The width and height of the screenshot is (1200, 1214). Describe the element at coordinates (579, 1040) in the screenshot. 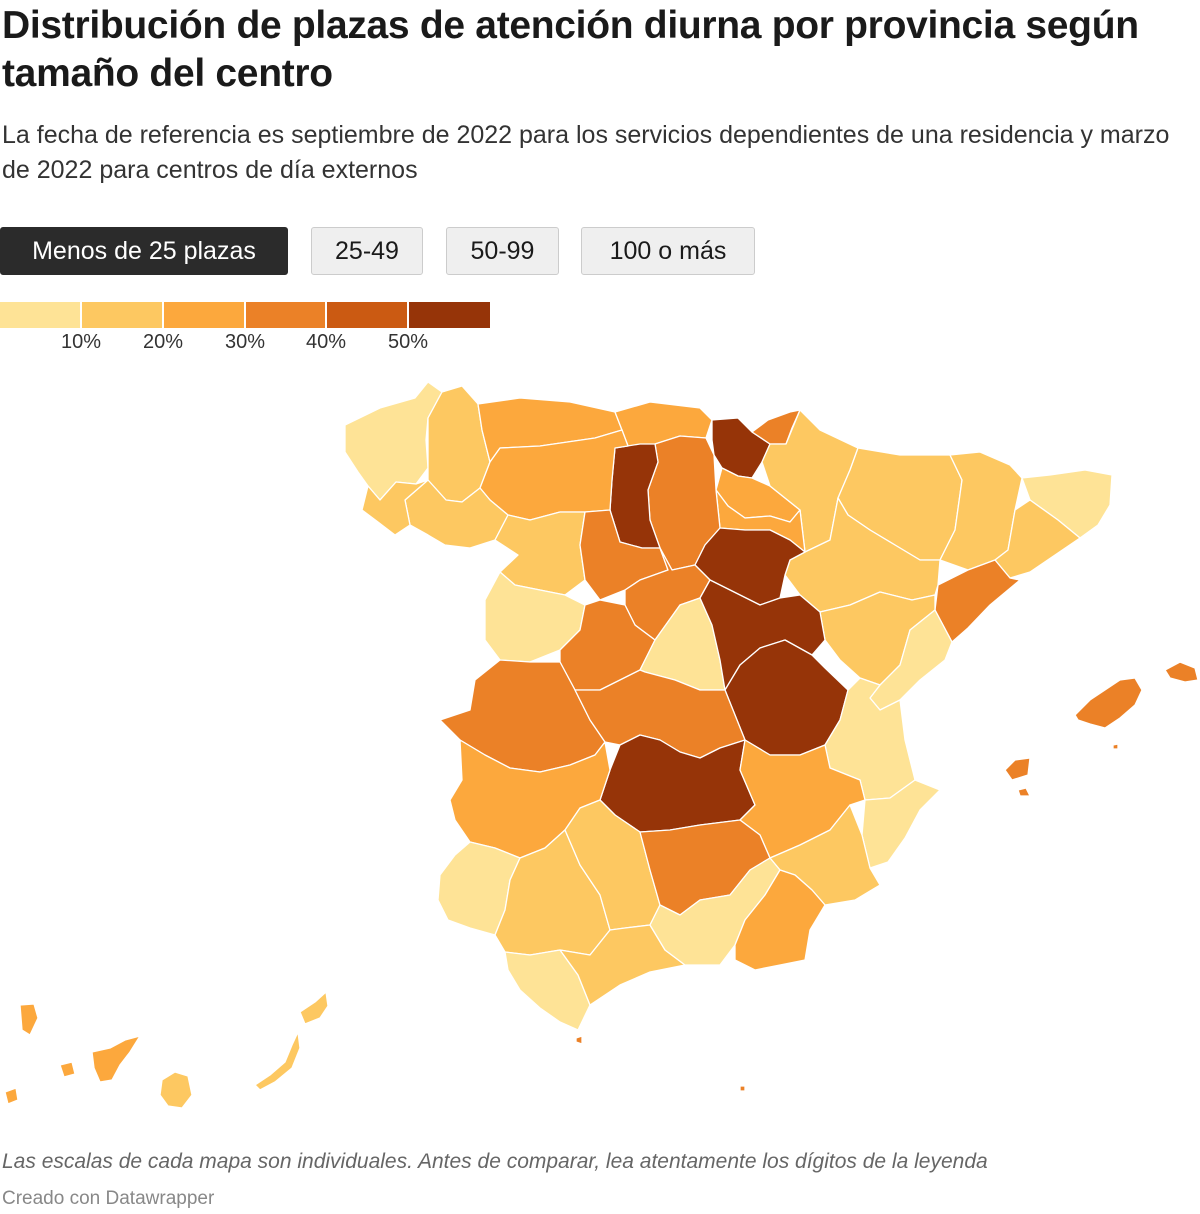

I see `province-ceuta: Ceuta` at that location.